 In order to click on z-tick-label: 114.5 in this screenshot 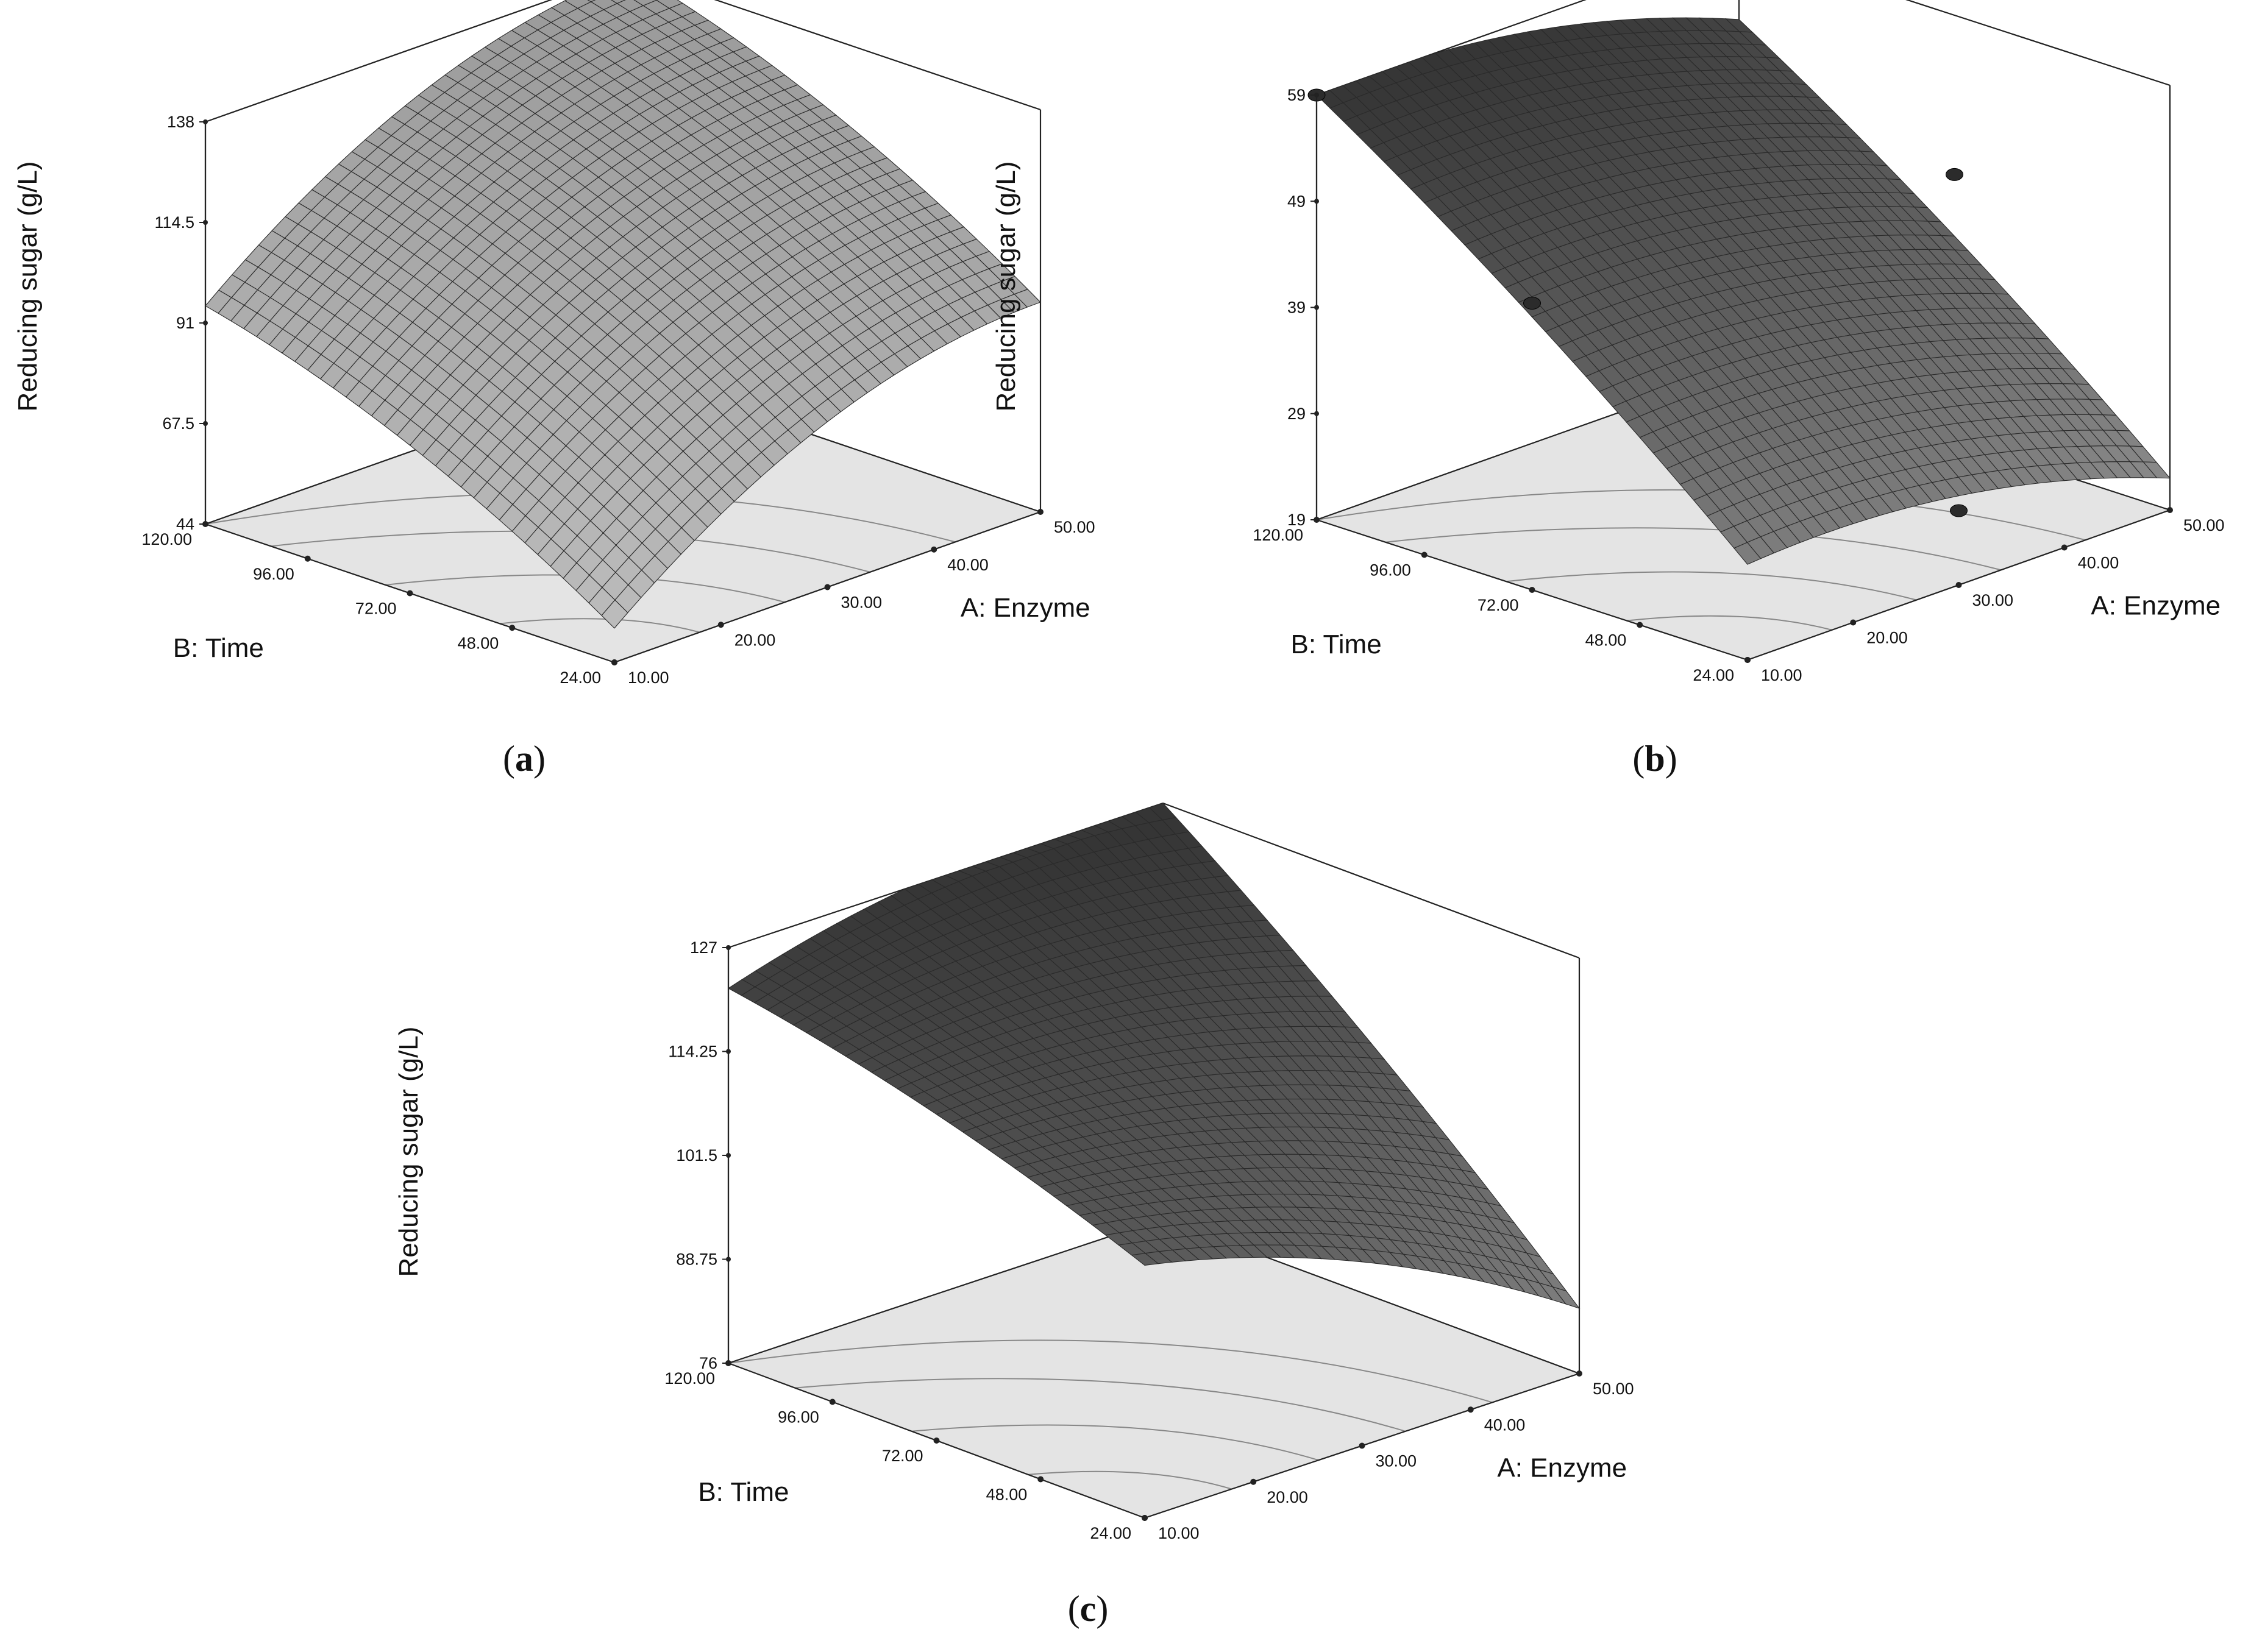, I will do `click(174, 222)`.